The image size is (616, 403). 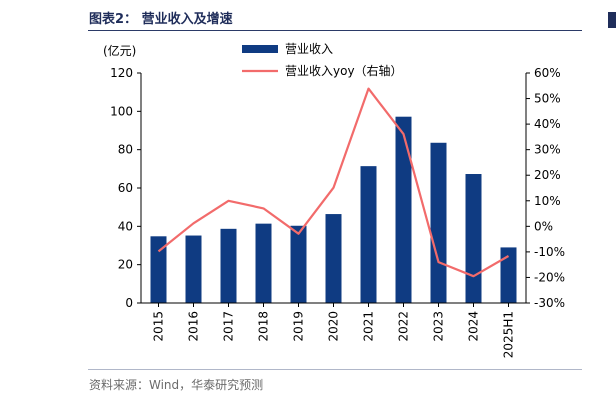 I want to click on x-tick-label: 2018, so click(x=264, y=326).